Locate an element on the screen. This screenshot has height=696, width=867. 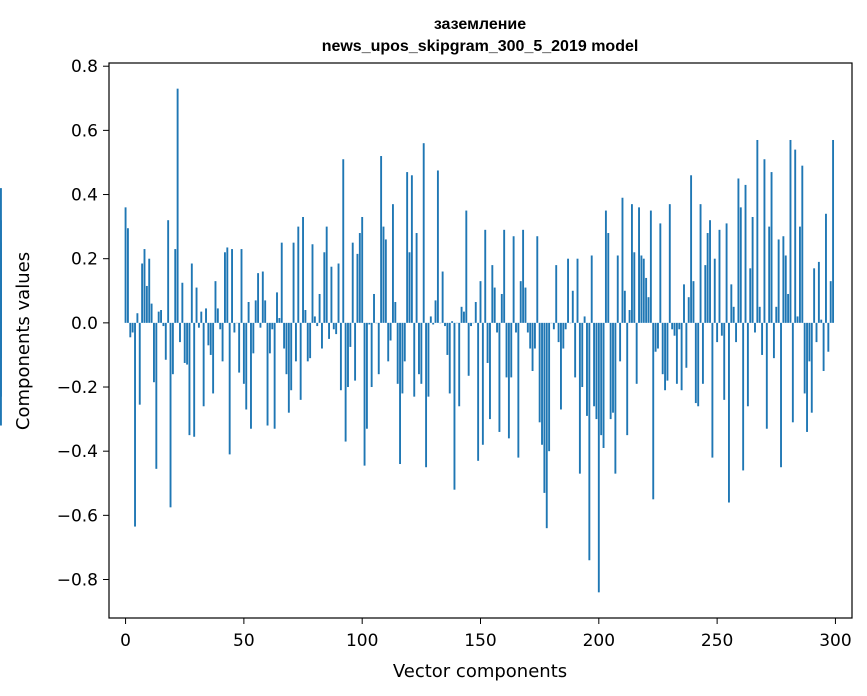
x-axis: 0 50 100 150 200 250 300 is located at coordinates (486, 634).